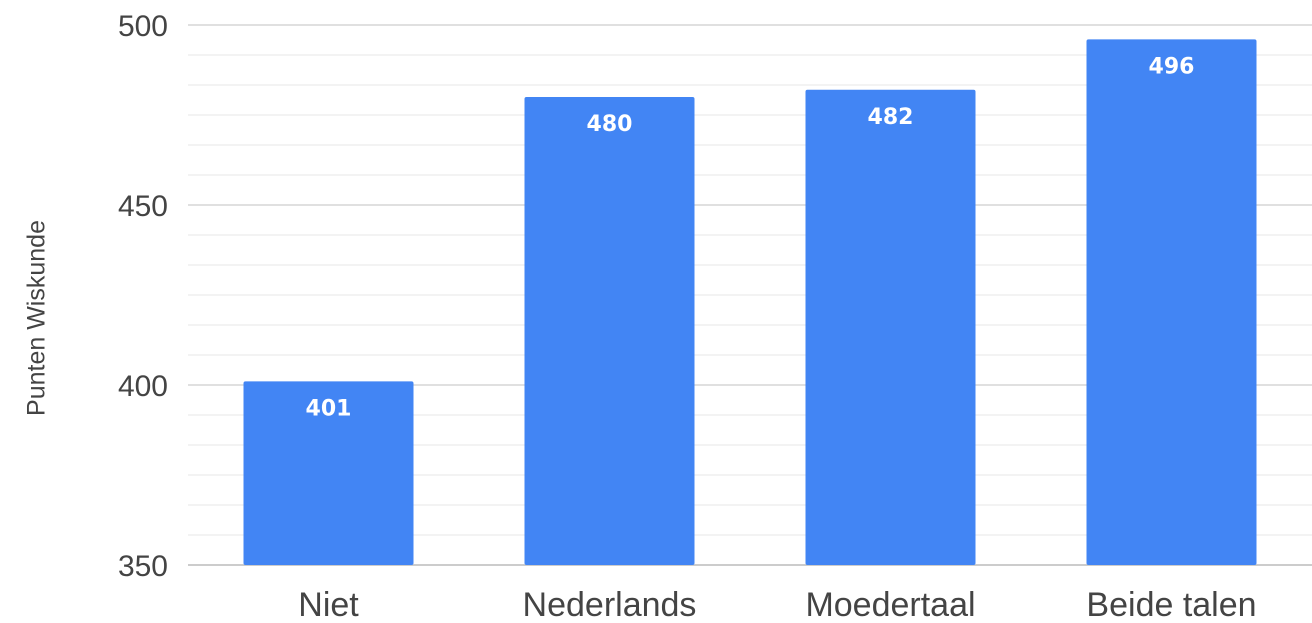  What do you see at coordinates (143, 296) in the screenshot?
I see `y-axis-ticks: 350 400 450 500` at bounding box center [143, 296].